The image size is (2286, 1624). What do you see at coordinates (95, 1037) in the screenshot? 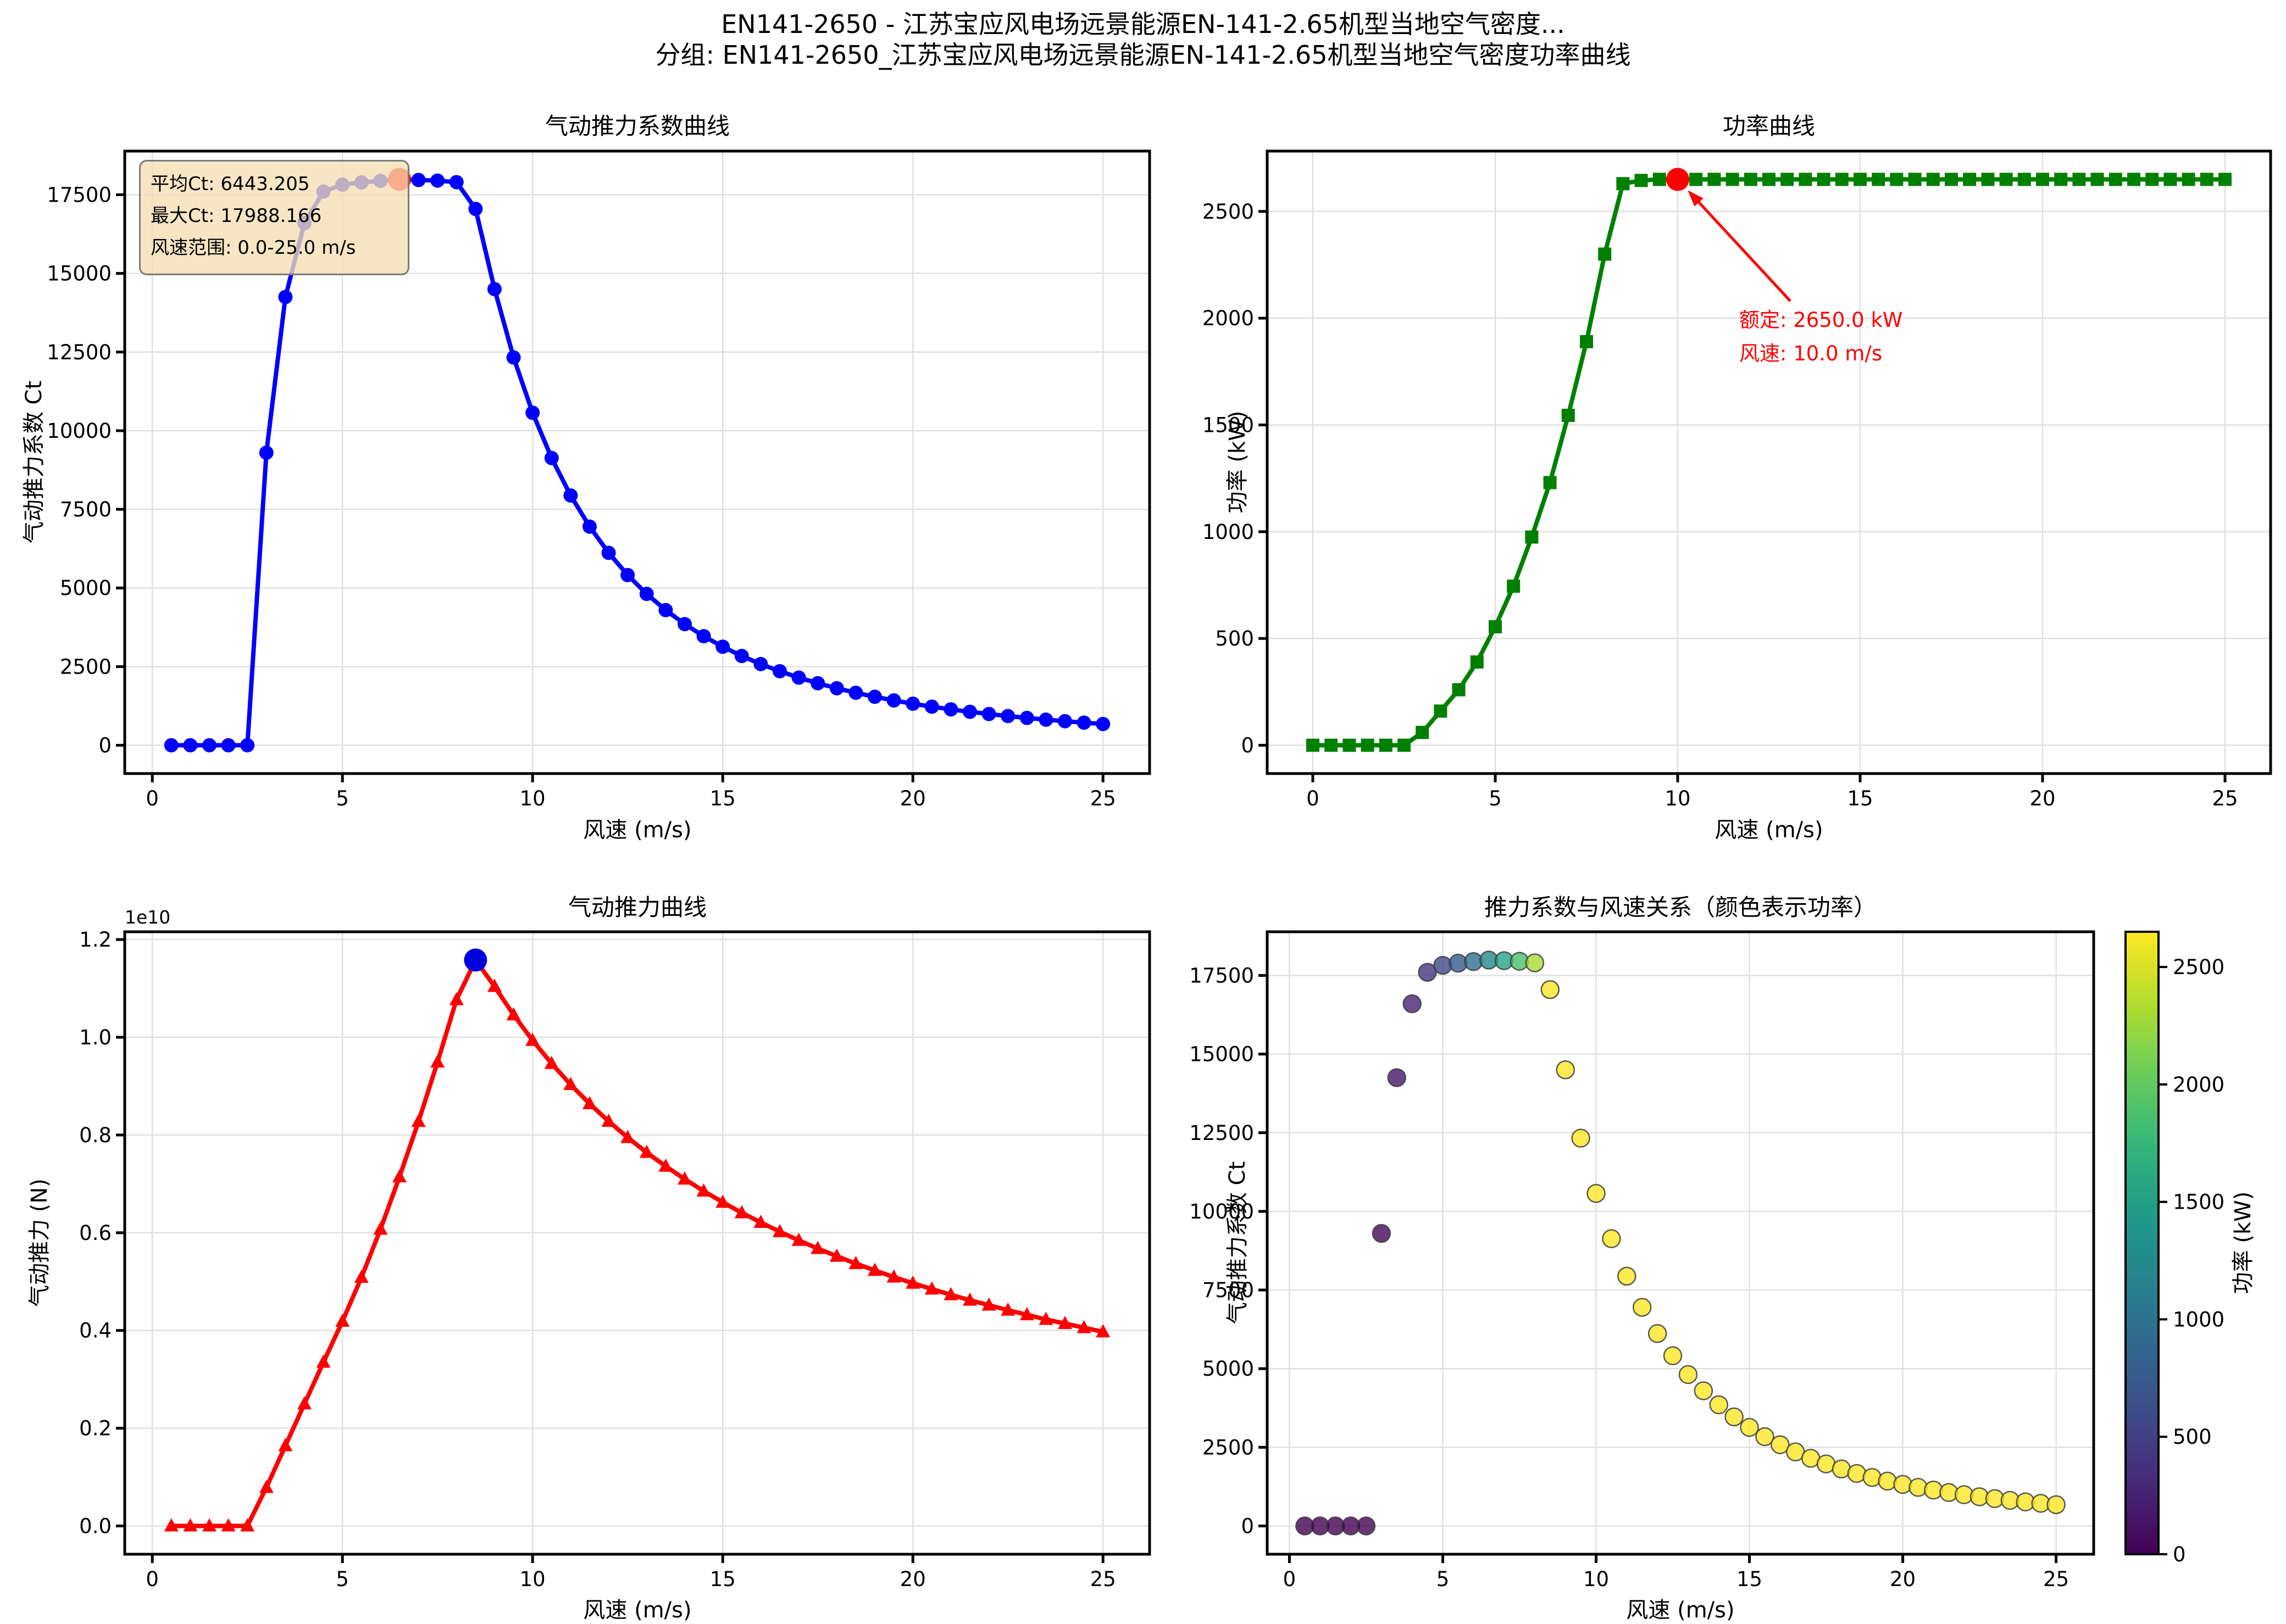
I see `svg-text: 1.0` at bounding box center [95, 1037].